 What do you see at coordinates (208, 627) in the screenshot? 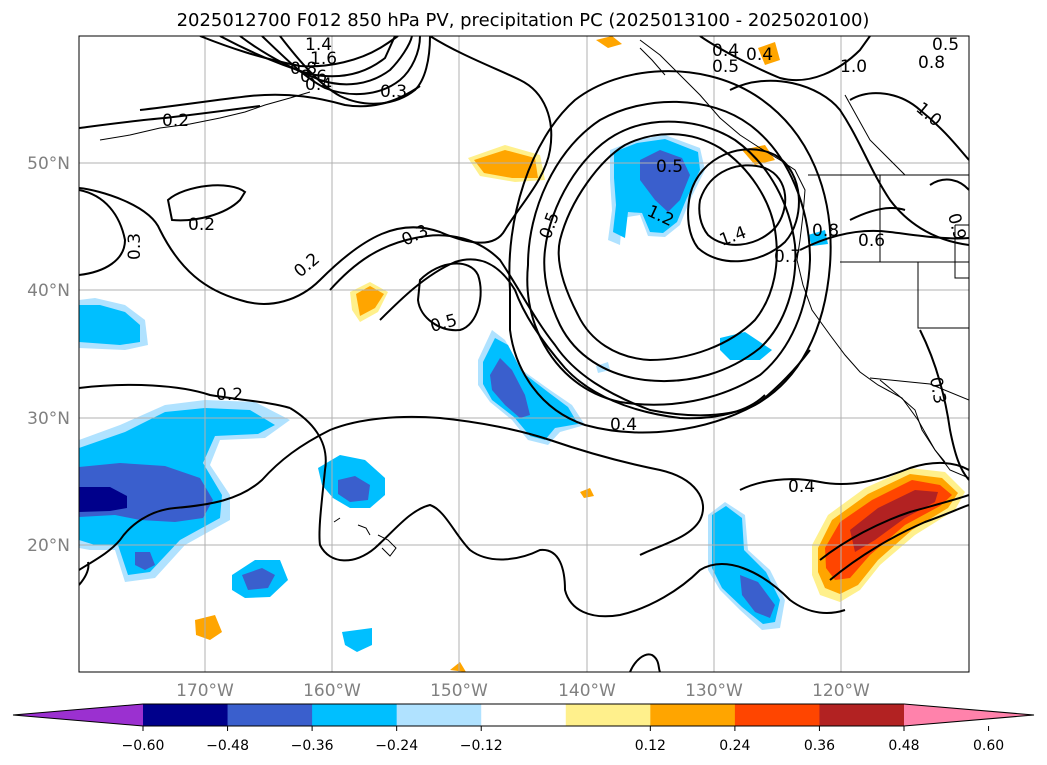
I see `shade-positive-south-small` at bounding box center [208, 627].